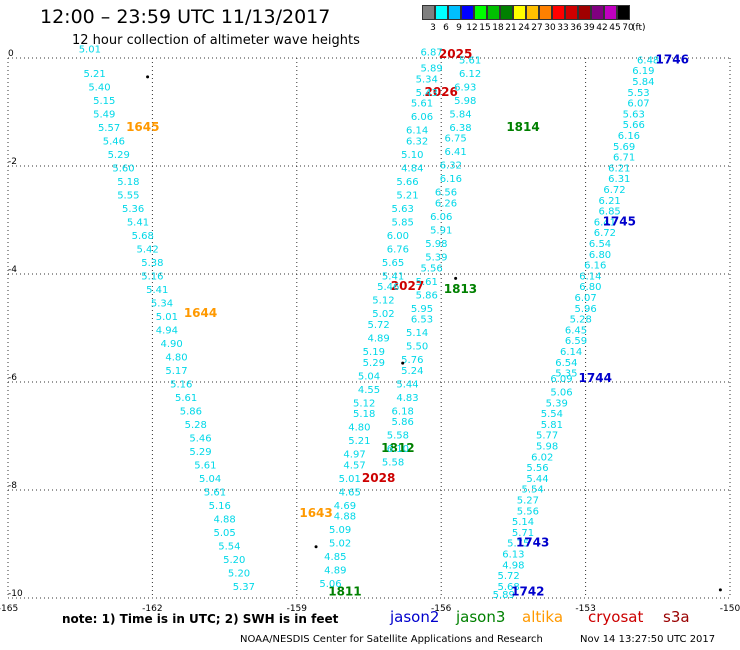 The height and width of the screenshot is (650, 740). Describe the element at coordinates (451, 166) in the screenshot. I see `wave-height-value: 6.32` at that location.